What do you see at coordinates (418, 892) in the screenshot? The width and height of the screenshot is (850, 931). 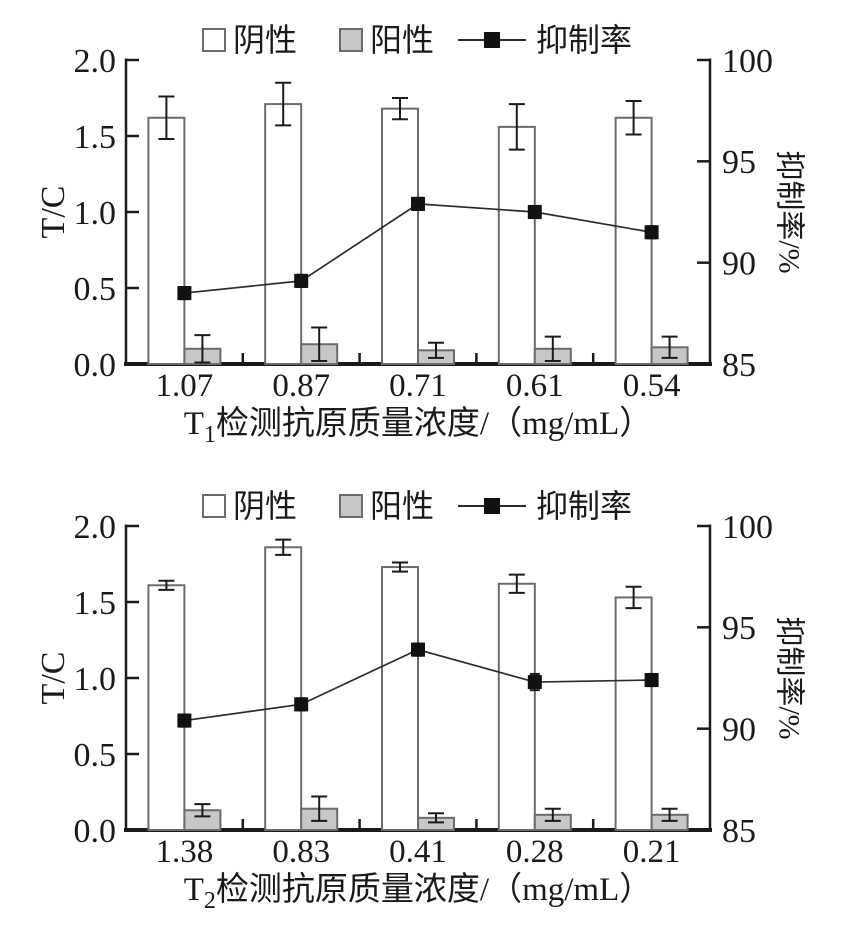 I see `x-axis-title: T2检测抗原质量浓度/（mg/mL）` at bounding box center [418, 892].